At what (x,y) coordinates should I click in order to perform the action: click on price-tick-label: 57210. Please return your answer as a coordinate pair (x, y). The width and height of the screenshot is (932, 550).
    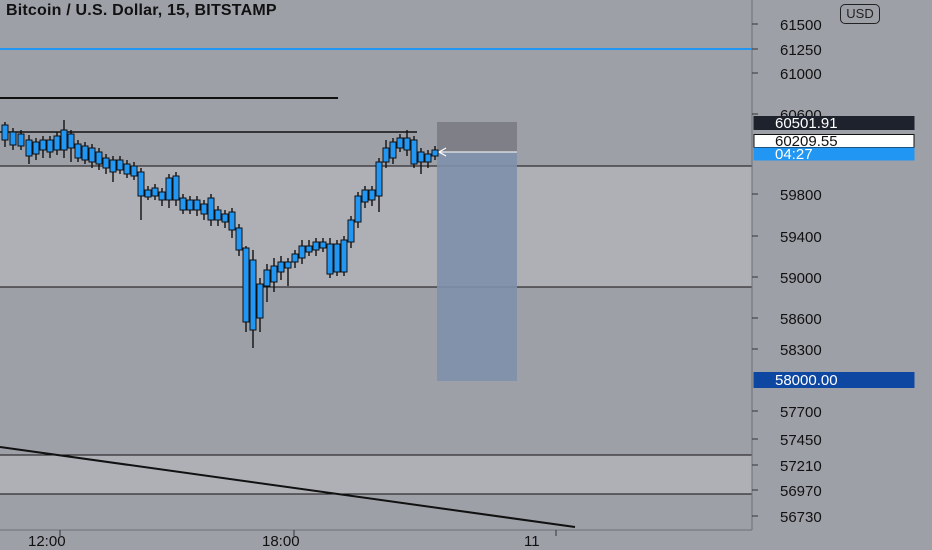
    Looking at the image, I should click on (801, 466).